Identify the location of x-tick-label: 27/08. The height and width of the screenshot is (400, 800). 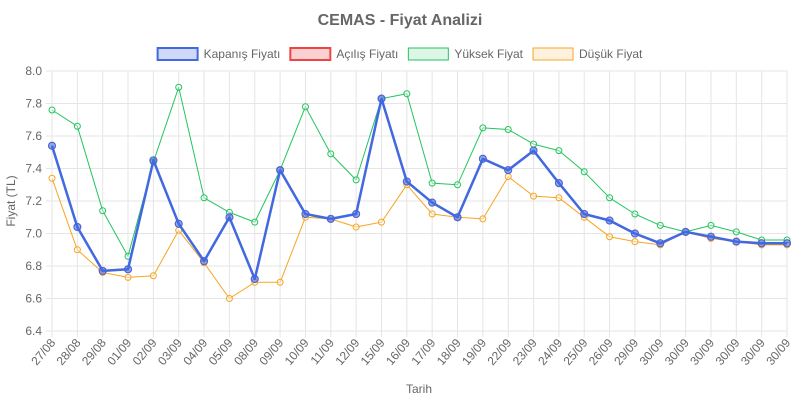
(43, 352).